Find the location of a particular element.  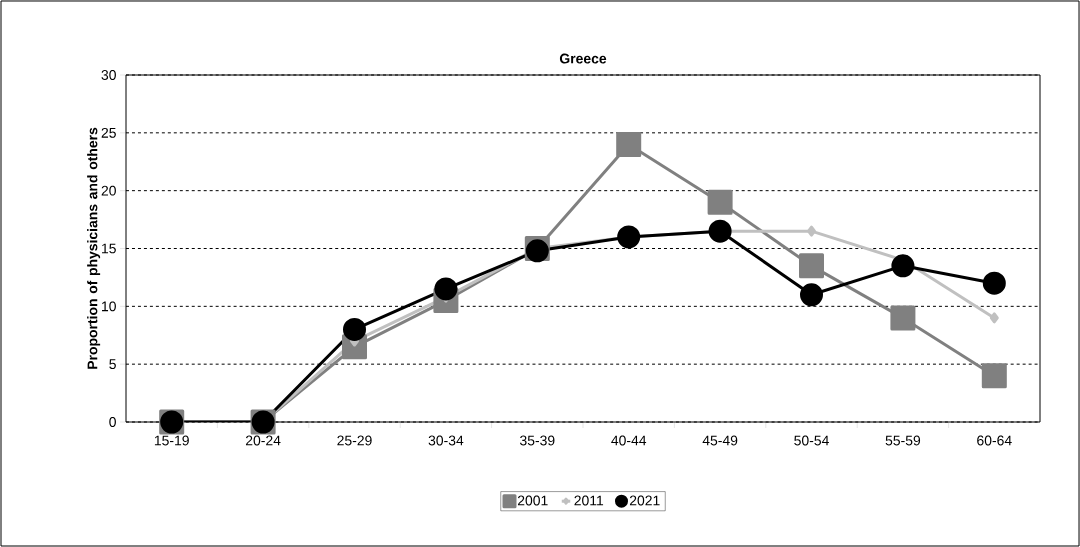

y-tick-label: 10 is located at coordinates (109, 306).